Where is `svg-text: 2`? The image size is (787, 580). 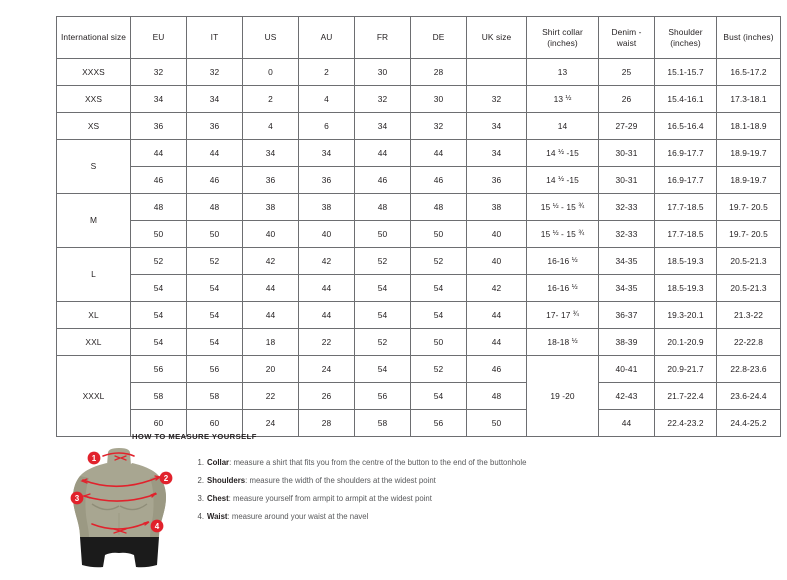
svg-text: 2 is located at coordinates (166, 478).